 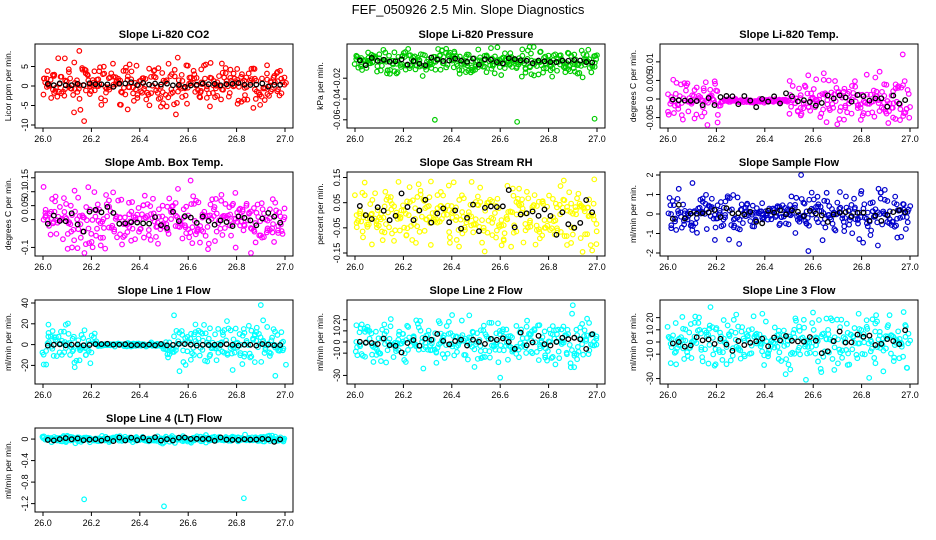 What do you see at coordinates (650, 62) in the screenshot?
I see `y-tick-label: 0.01` at bounding box center [650, 62].